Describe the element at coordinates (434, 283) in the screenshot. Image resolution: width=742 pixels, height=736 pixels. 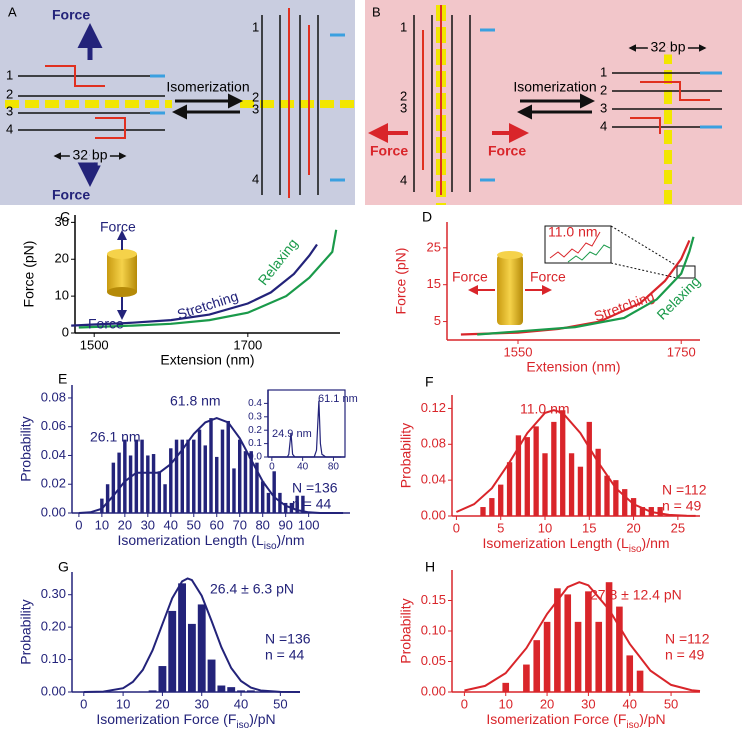
I see `y-tick-label: 15` at that location.